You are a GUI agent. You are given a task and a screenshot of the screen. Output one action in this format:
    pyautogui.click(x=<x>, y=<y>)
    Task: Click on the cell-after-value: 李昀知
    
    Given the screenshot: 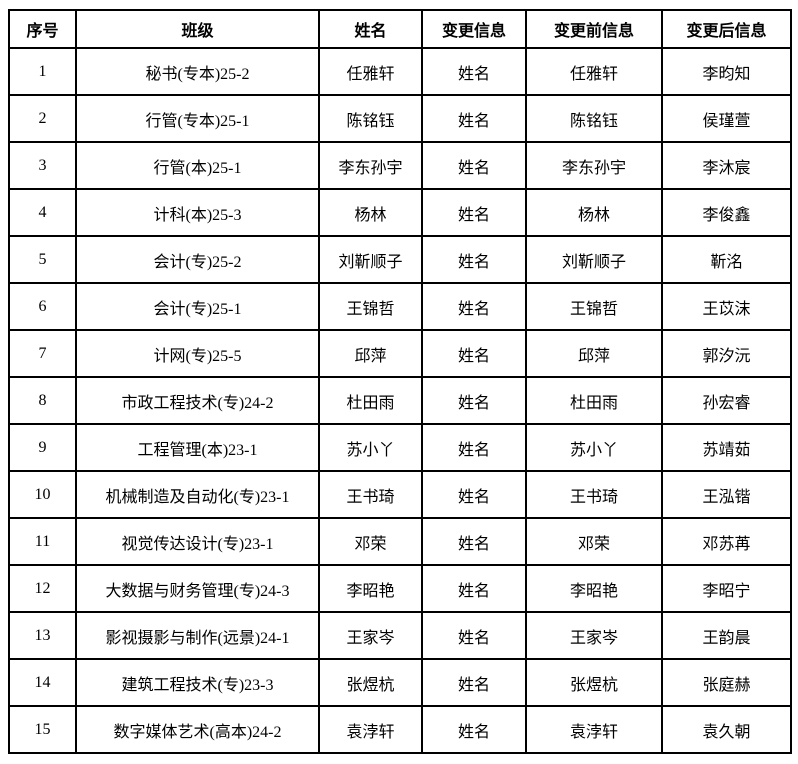 What is the action you would take?
    pyautogui.click(x=726, y=71)
    